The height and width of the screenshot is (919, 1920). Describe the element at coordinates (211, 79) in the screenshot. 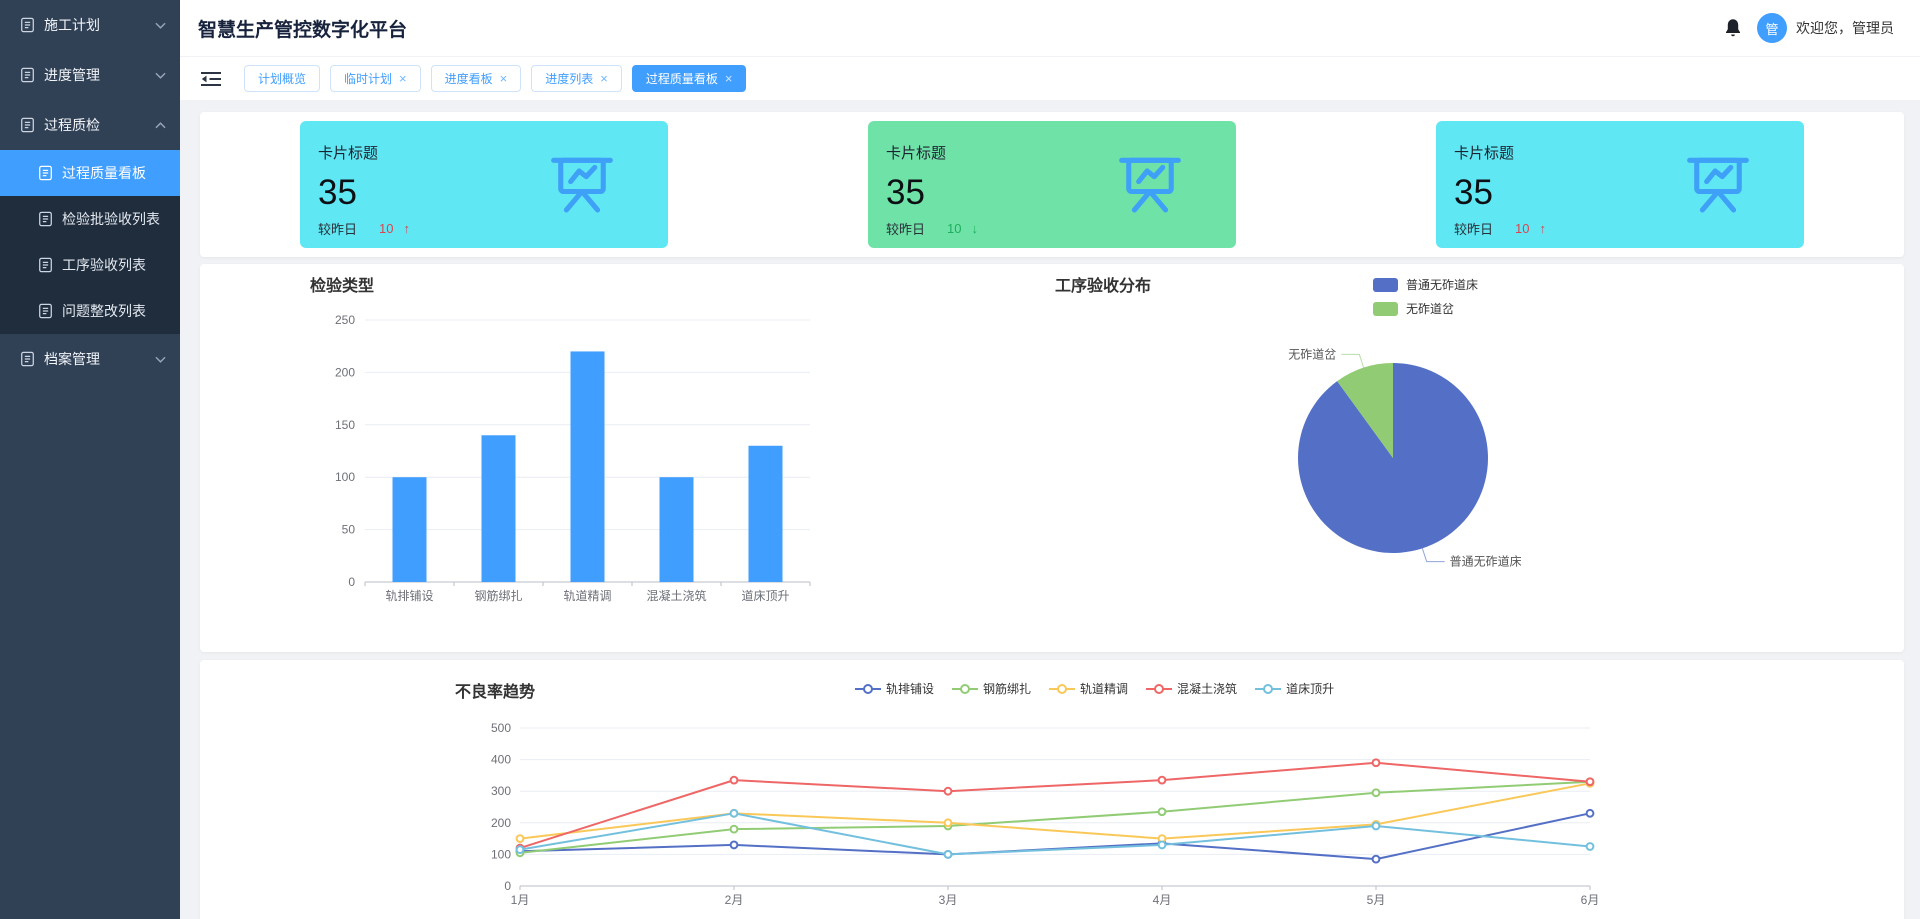

I see `menu-fold-icon` at that location.